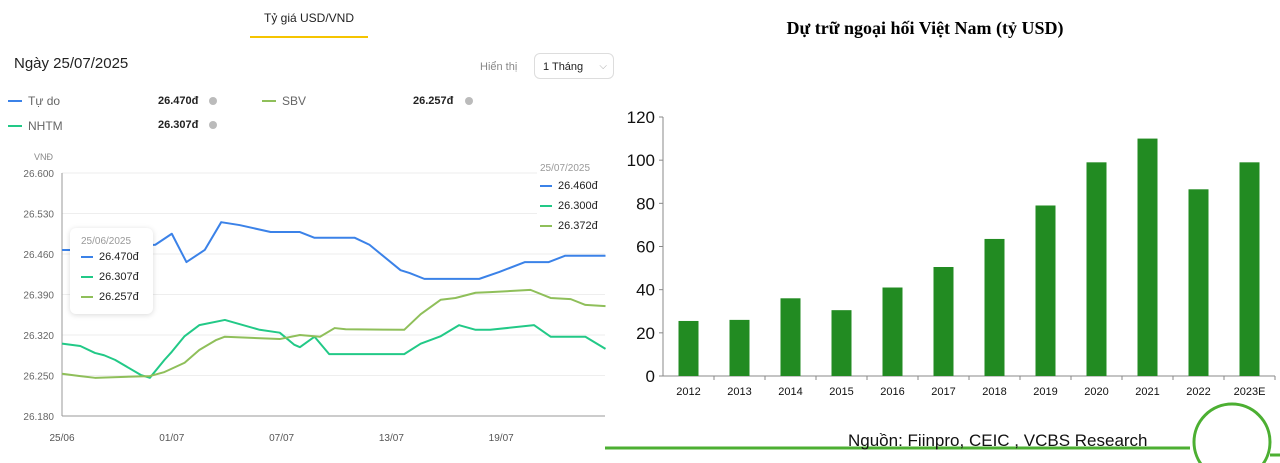  Describe the element at coordinates (281, 438) in the screenshot. I see `x-tick-label: 07/07` at that location.